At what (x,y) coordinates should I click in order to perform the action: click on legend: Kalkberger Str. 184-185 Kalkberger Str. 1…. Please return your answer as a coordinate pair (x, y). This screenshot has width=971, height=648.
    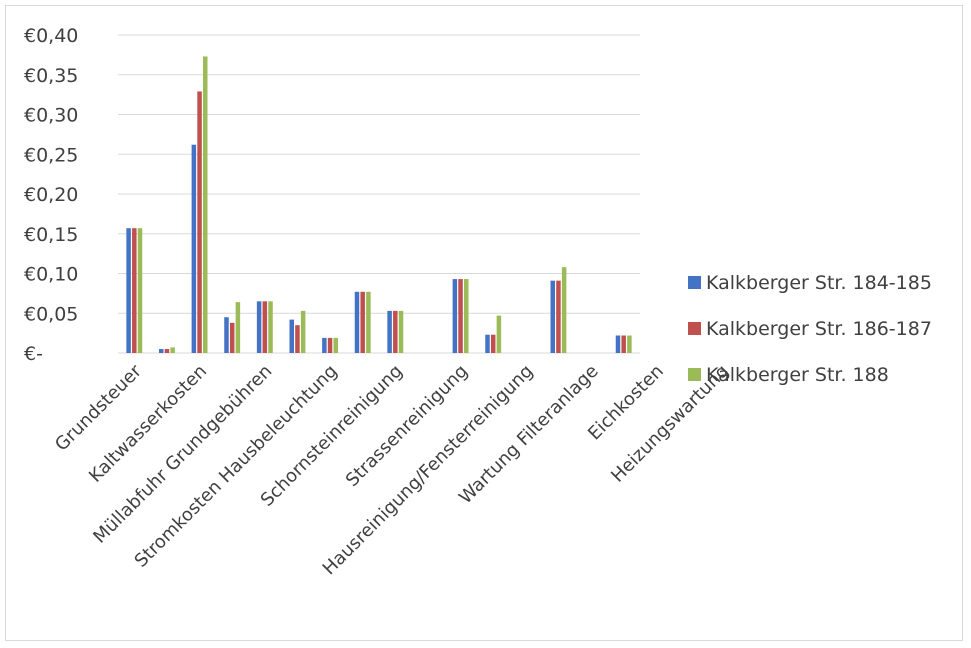
    Looking at the image, I should click on (810, 329).